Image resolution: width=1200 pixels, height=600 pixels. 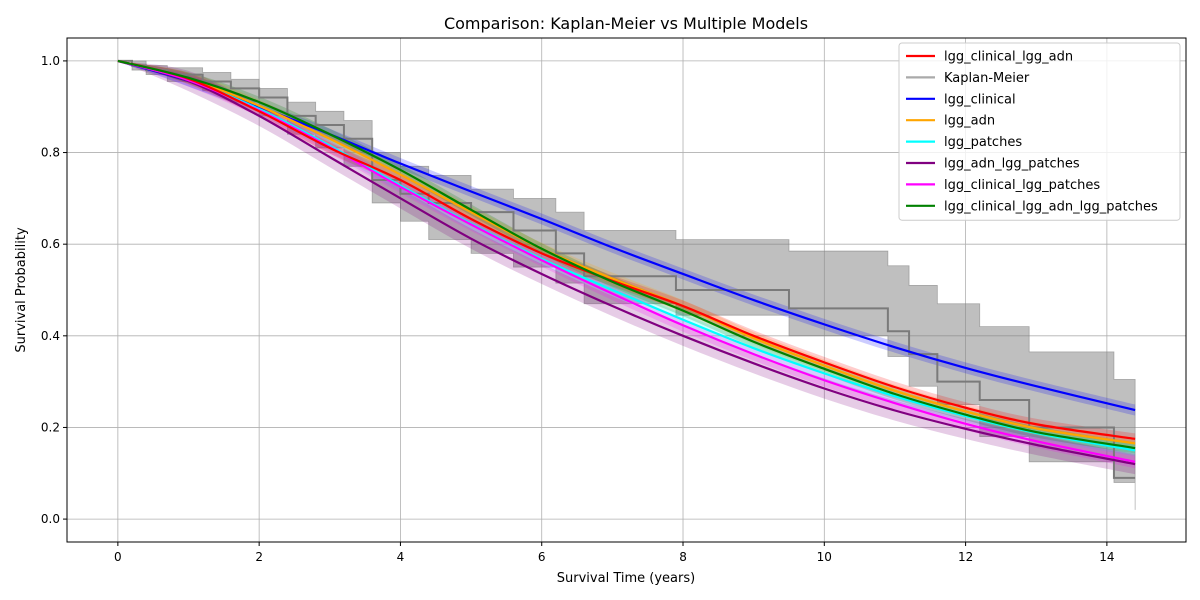 What do you see at coordinates (626, 578) in the screenshot?
I see `x-axis-label: Survival Time (years)` at bounding box center [626, 578].